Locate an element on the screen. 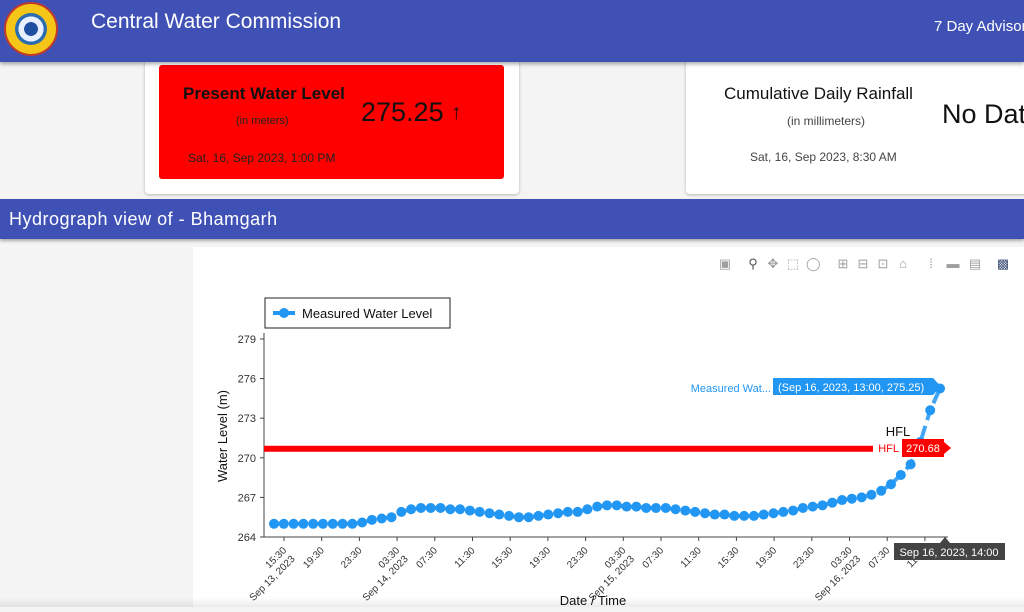 The height and width of the screenshot is (612, 1024). plotly-logo-icon: ▩ is located at coordinates (1003, 263).